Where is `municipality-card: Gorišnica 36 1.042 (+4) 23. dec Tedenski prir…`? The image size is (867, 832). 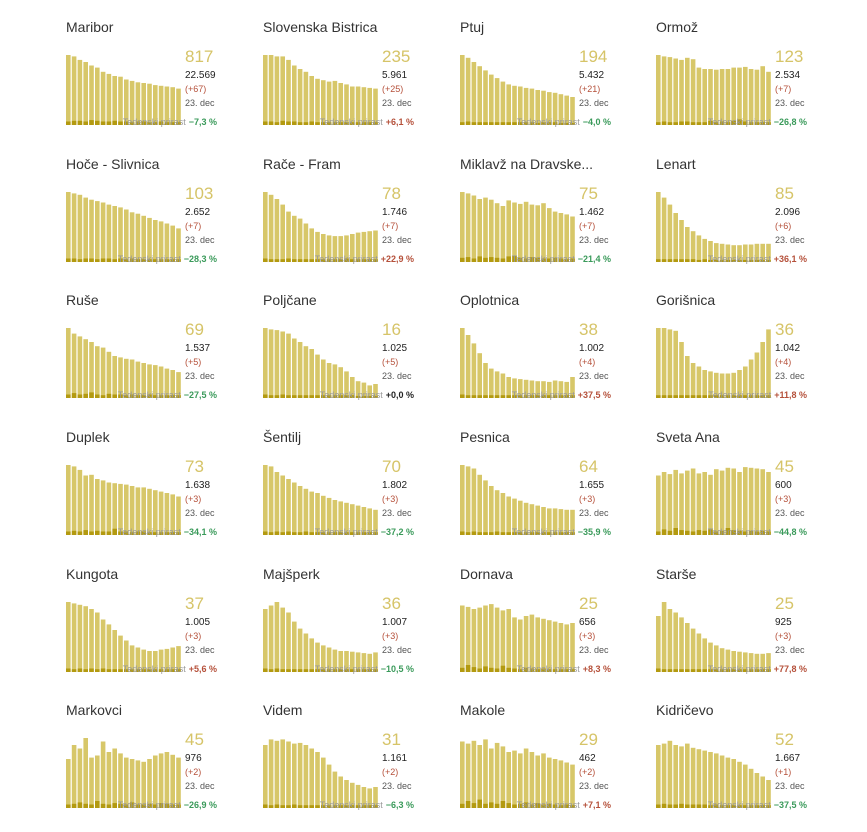 municipality-card: Gorišnica 36 1.042 (+4) 23. dec Tedenski prir… is located at coordinates (741, 352).